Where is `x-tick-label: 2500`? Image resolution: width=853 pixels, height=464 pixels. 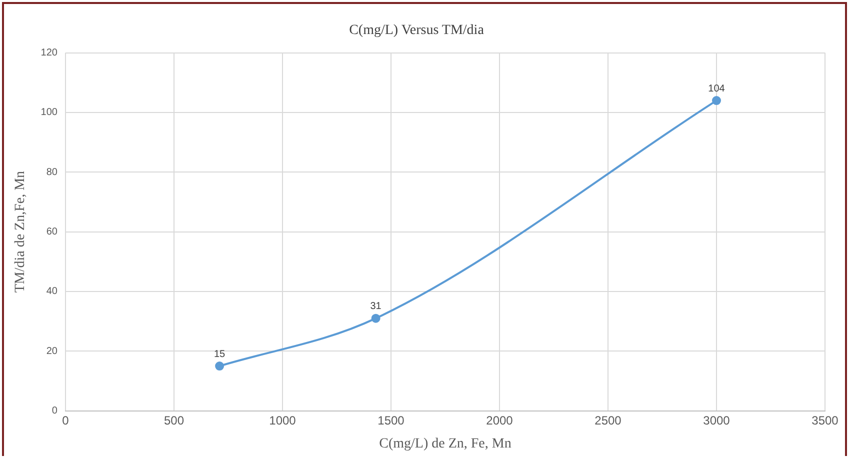
x-tick-label: 2500 is located at coordinates (608, 420).